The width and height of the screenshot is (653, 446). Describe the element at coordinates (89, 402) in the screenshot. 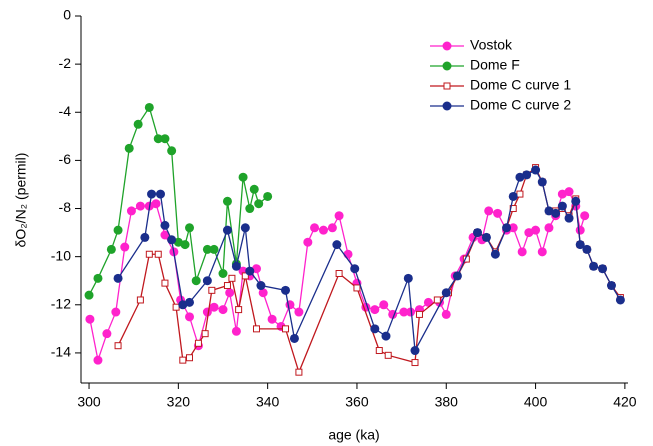

I see `x-tick-label: 300` at that location.